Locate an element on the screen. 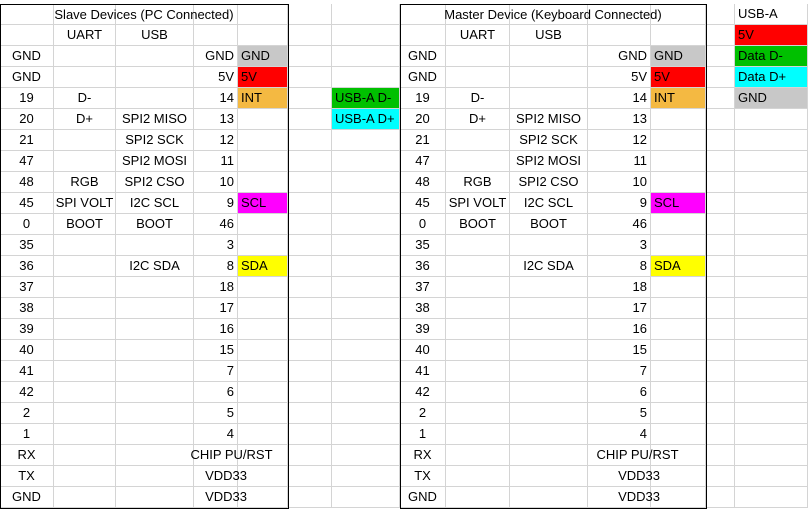  slave-uart-function: SPI VOLT is located at coordinates (85, 203).